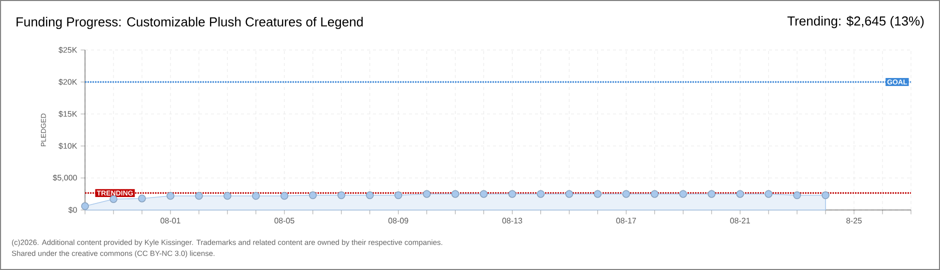  I want to click on x-tick-label: 08-09, so click(398, 221).